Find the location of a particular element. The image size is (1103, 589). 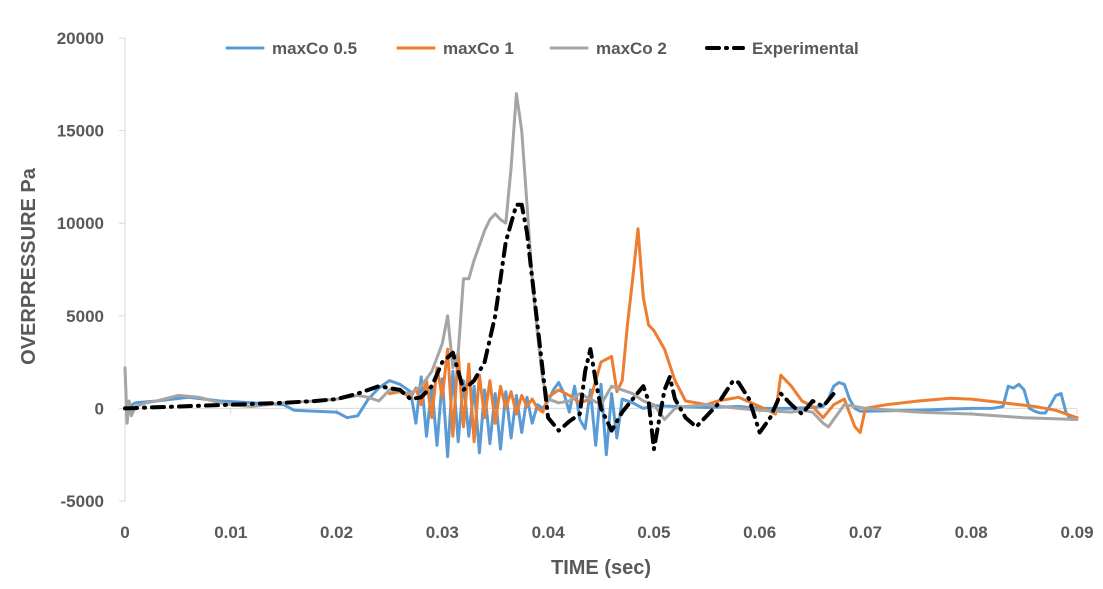

x-tick-label: 0.08 is located at coordinates (971, 532).